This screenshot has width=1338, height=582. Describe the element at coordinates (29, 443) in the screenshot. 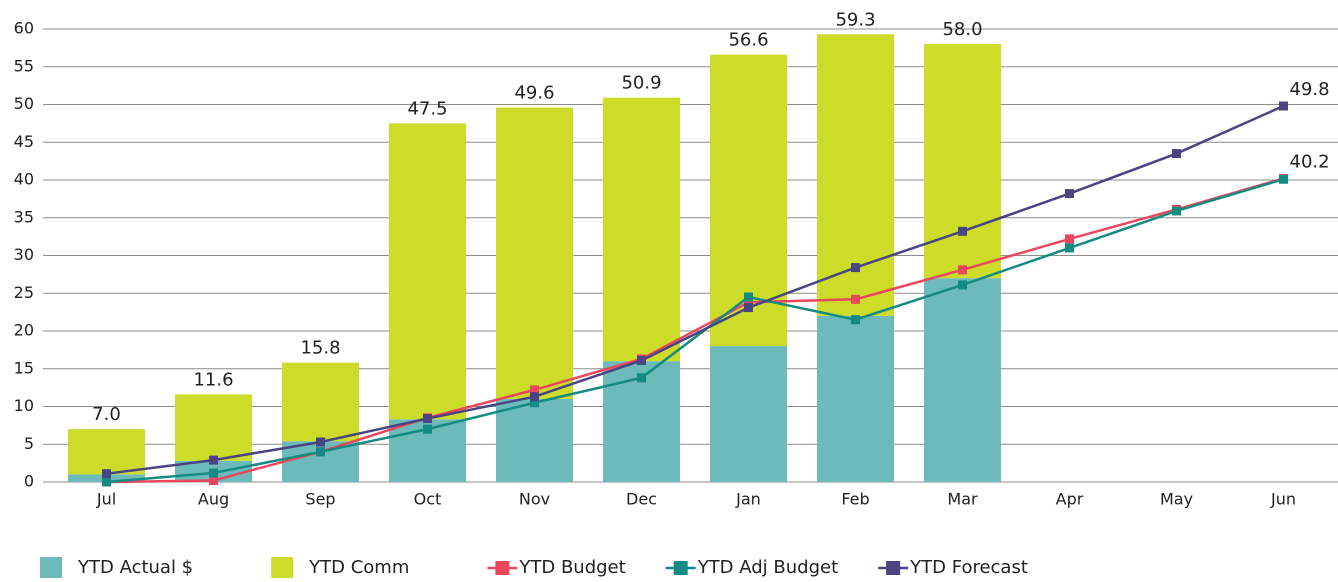

I see `y-tick-label: 5` at that location.